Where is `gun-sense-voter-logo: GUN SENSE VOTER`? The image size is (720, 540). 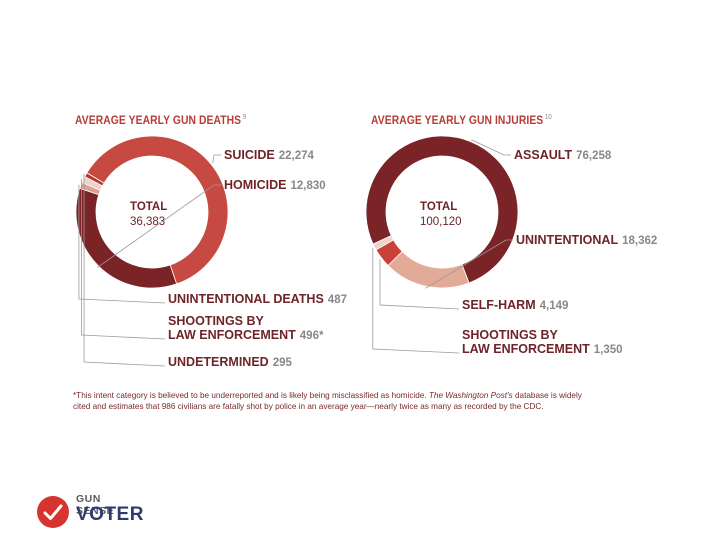
gun-sense-voter-logo: GUN SENSE VOTER is located at coordinates (89, 513).